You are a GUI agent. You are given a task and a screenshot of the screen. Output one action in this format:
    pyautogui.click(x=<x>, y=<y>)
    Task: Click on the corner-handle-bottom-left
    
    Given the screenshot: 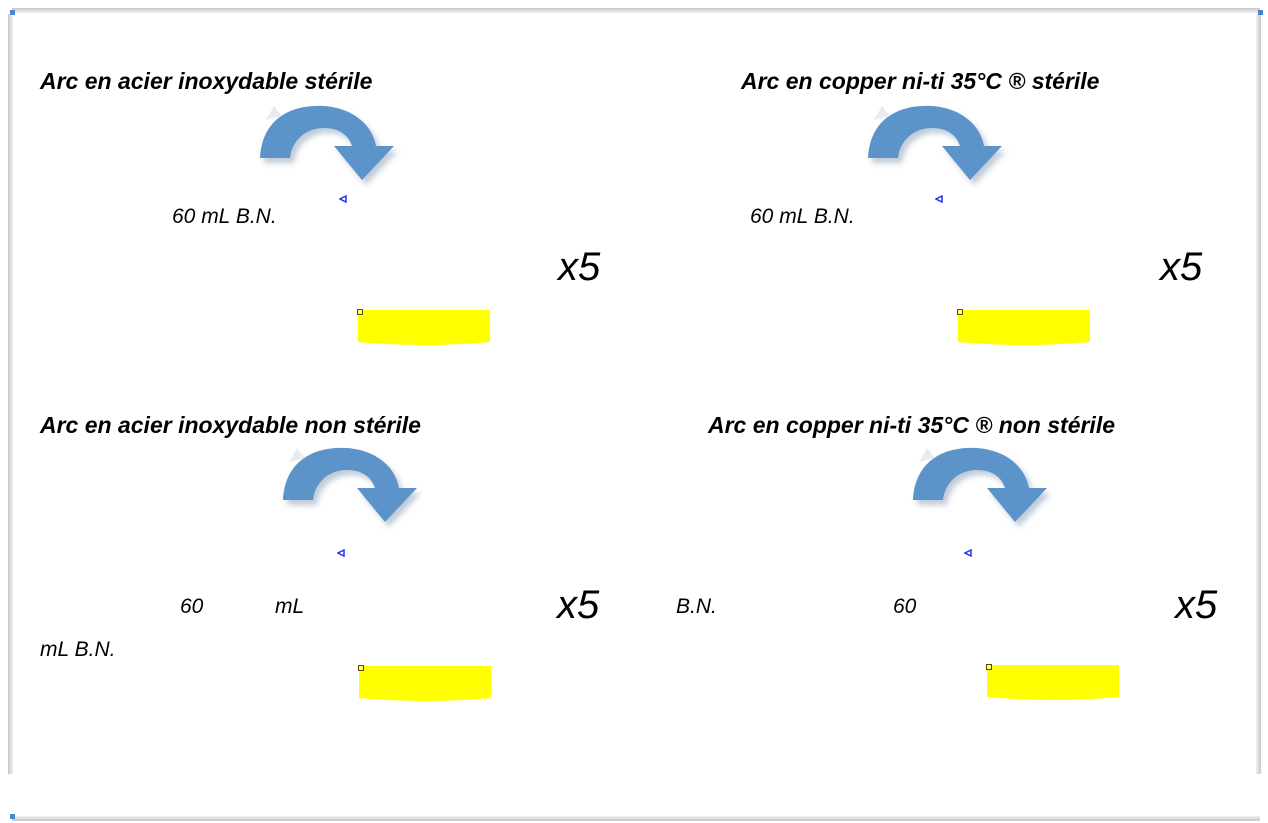 What is the action you would take?
    pyautogui.click(x=12, y=816)
    